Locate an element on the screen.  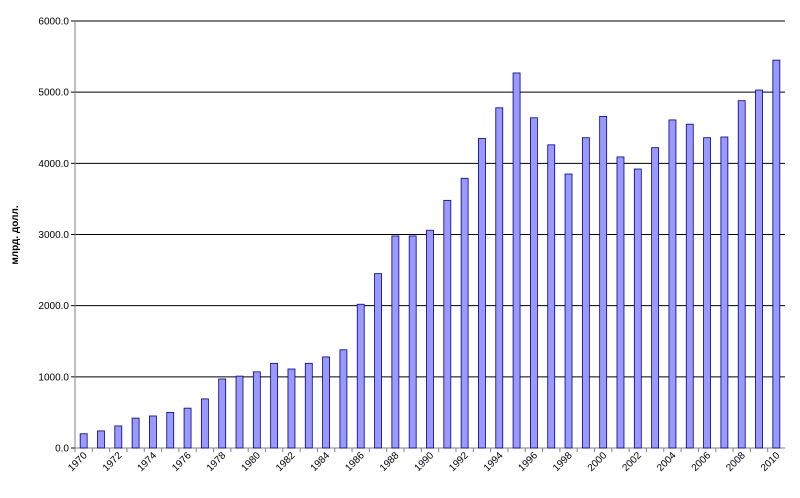
x-tick-label: 1972 is located at coordinates (113, 462).